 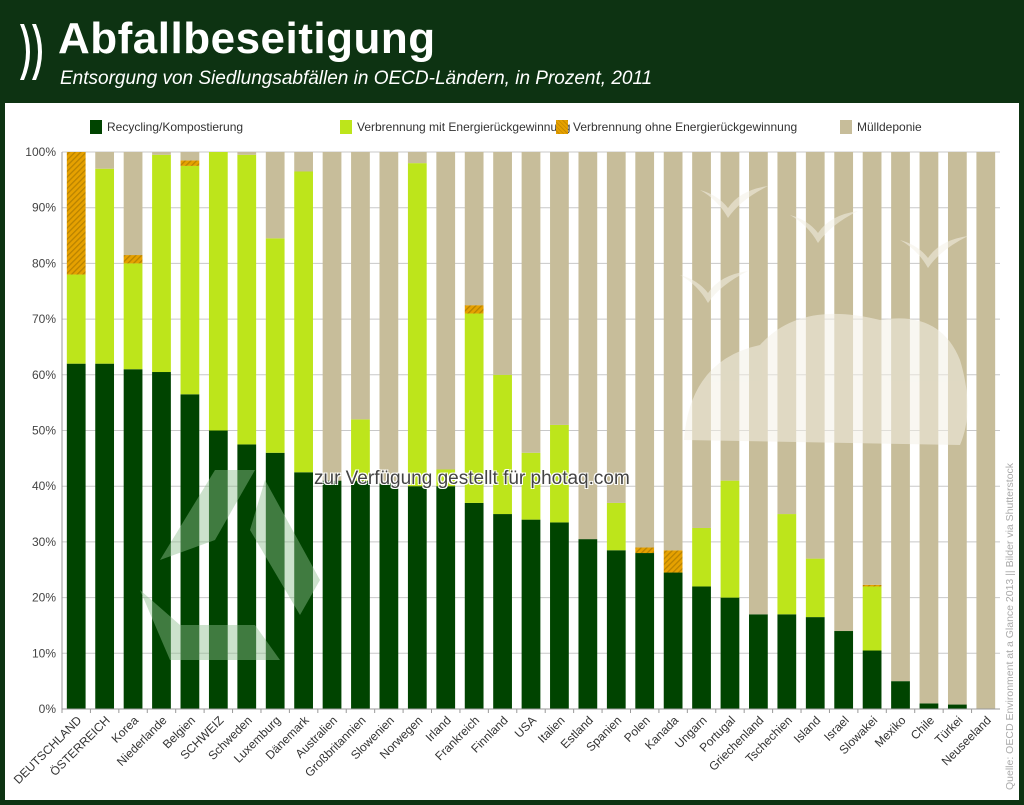 I want to click on y-tick-label: 100%, so click(x=40, y=152).